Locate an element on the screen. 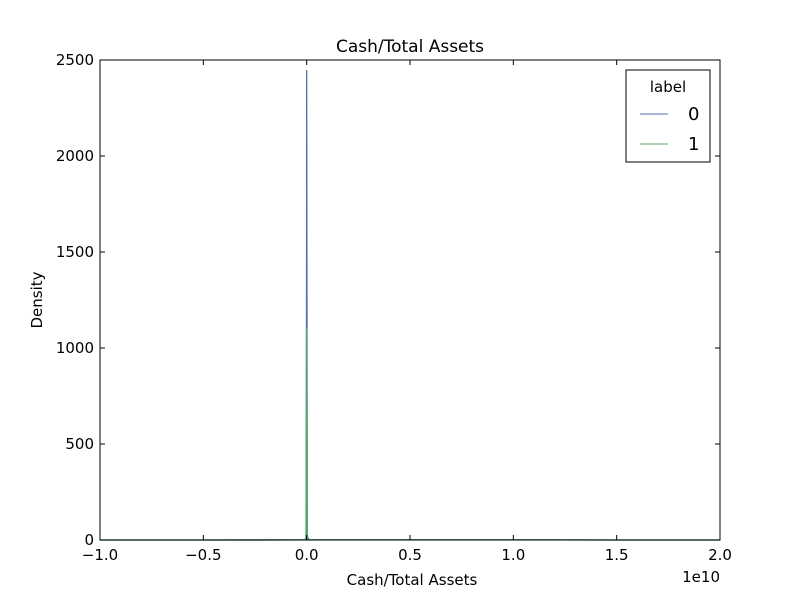  x-axis-offset-label: 1e10 is located at coordinates (701, 577).